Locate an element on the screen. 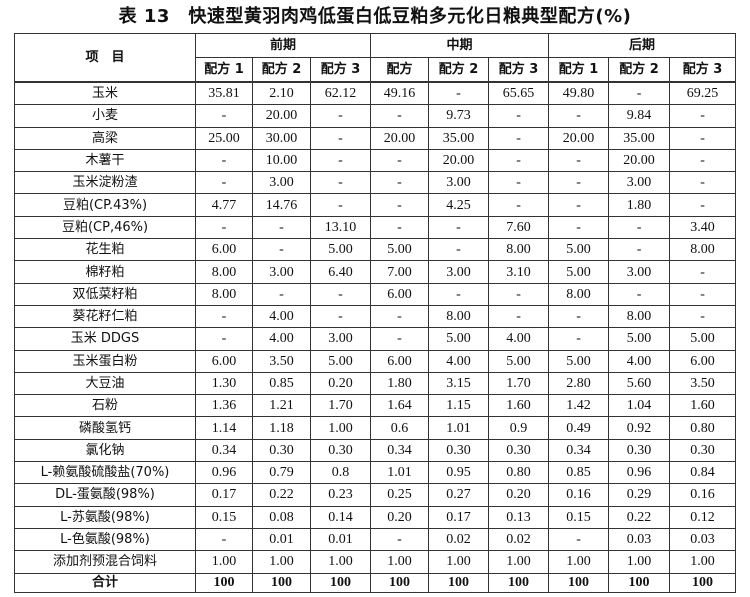 Image resolution: width=750 pixels, height=597 pixels. table-row: 大豆油 1.30 0.85 0.20 1.80 3.15 1.70 2.80 5.60 3.50 is located at coordinates (375, 383).